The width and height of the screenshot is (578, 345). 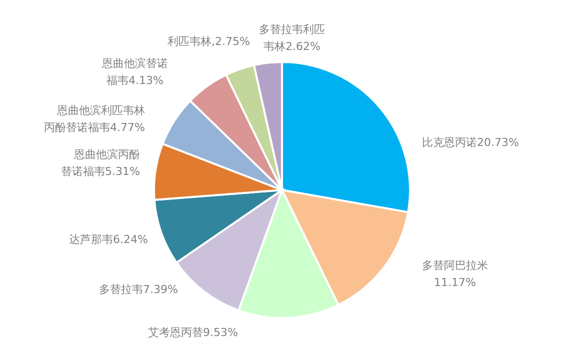 I want to click on slice-label: 多替拉韦利匹韦林2.62%, so click(x=292, y=38).